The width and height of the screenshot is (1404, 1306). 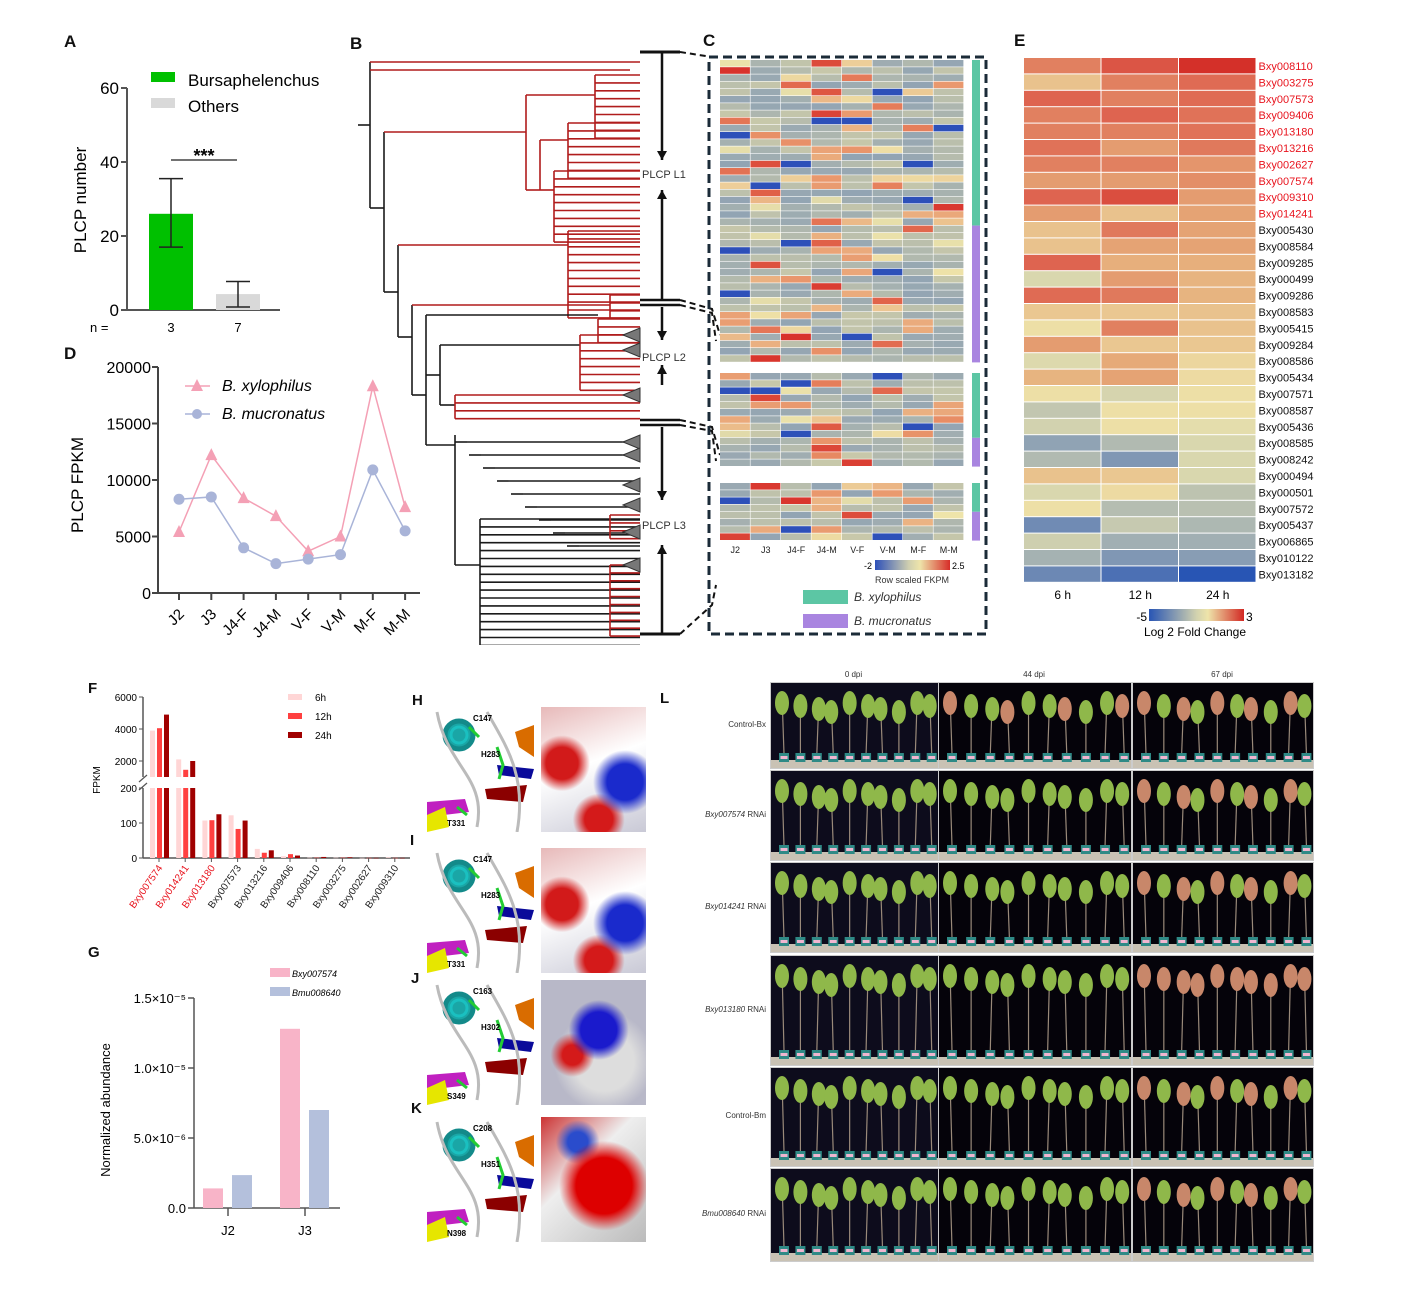 What do you see at coordinates (491, 1027) in the screenshot?
I see `residue-label: H302` at bounding box center [491, 1027].